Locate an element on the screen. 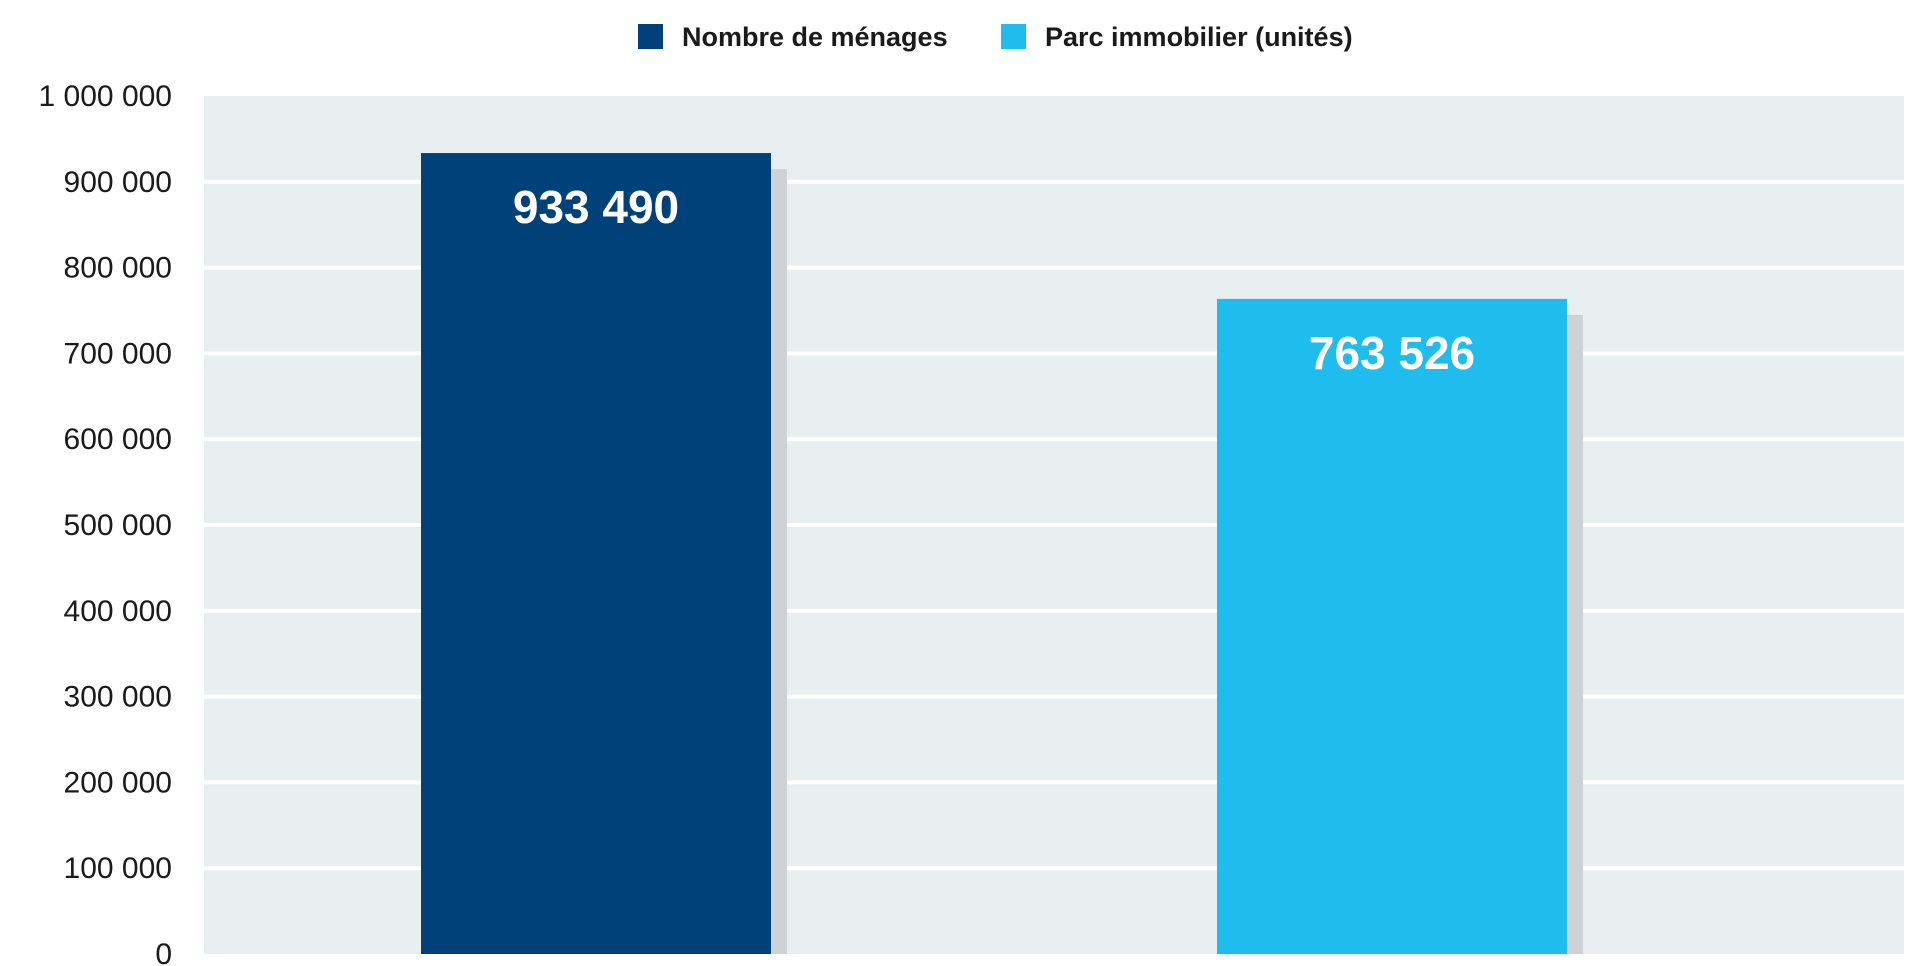 The width and height of the screenshot is (1920, 966). legend-label: Parc immobilier (unités) is located at coordinates (1199, 37).